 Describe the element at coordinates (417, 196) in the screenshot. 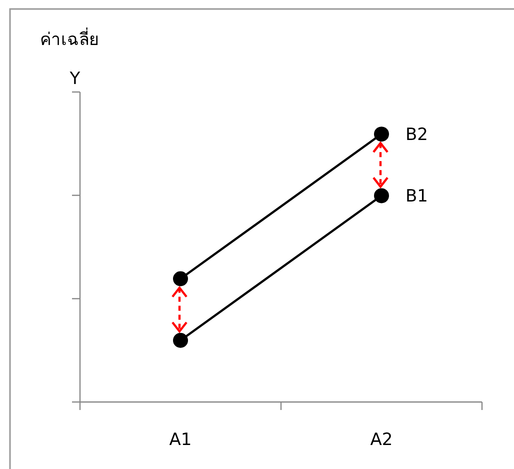

I see `series-label: B1` at that location.